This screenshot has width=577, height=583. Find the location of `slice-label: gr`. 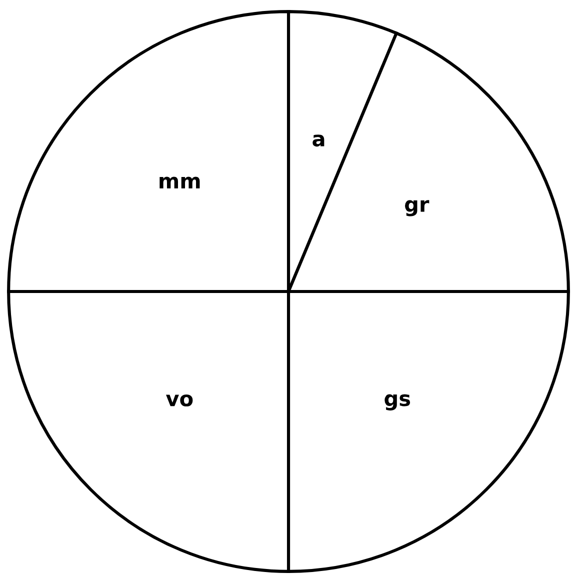

slice-label: gr is located at coordinates (417, 208).